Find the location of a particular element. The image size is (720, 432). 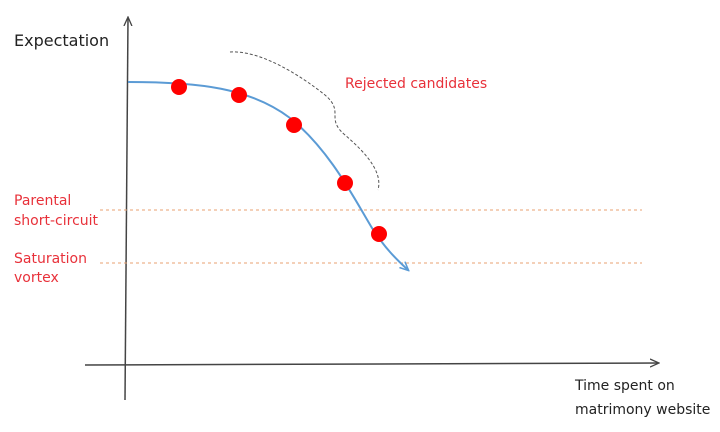

threshold-label: Saturation vortex is located at coordinates (52, 268).